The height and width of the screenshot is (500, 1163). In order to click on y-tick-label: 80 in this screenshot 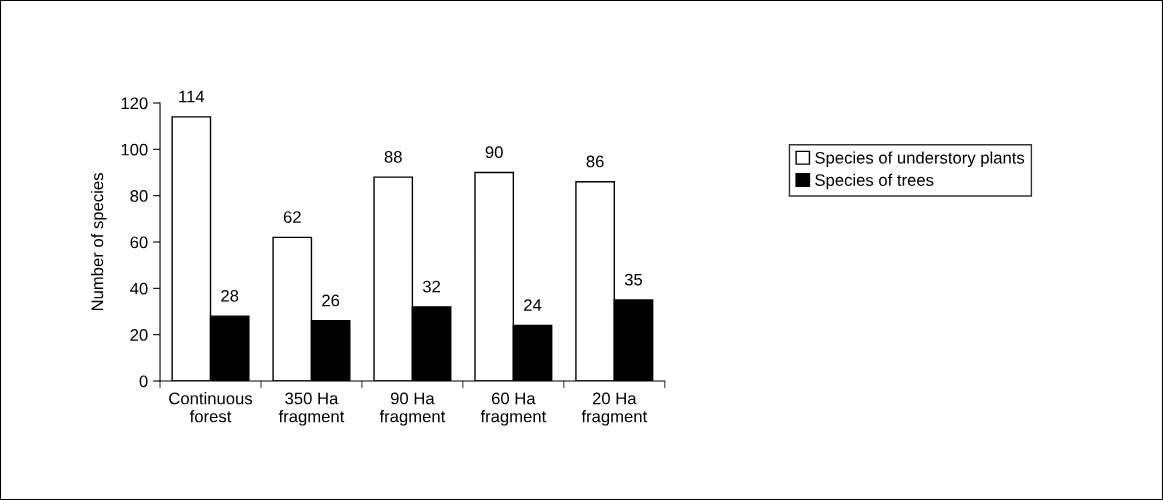, I will do `click(139, 196)`.